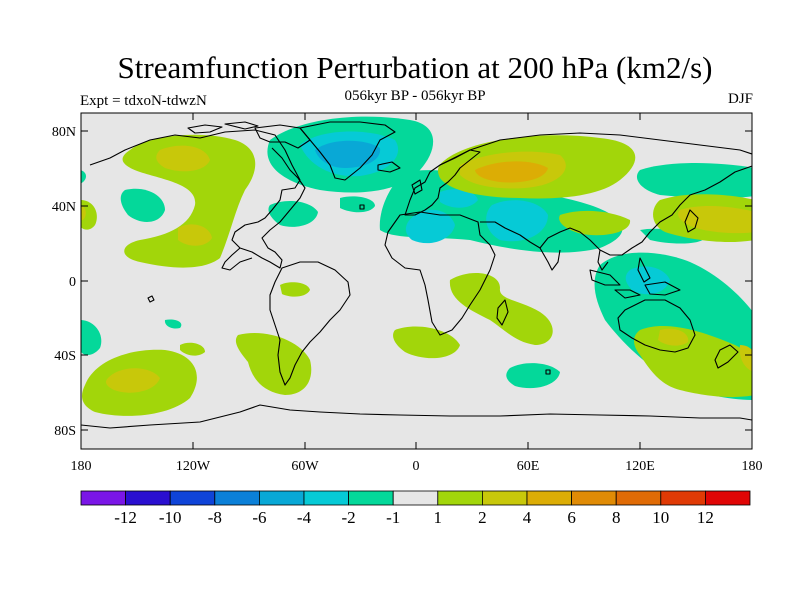  Describe the element at coordinates (193, 466) in the screenshot. I see `lon-tick-label: 120W` at that location.